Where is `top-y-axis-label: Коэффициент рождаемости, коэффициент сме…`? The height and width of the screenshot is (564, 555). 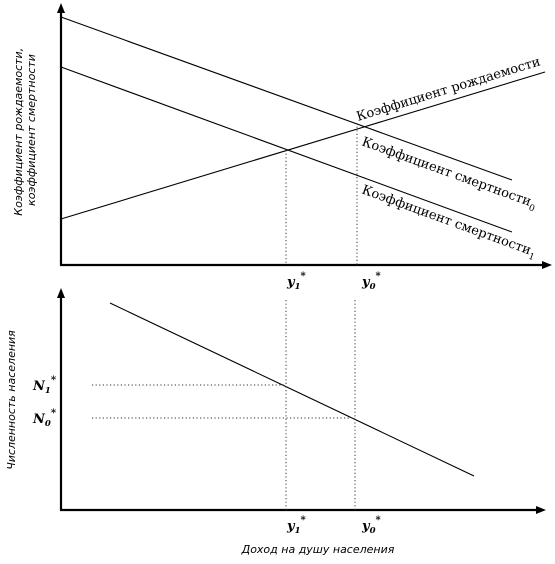
top-y-axis-label: Коэффициент рождаемости, коэффициент сме… is located at coordinates (25, 129).